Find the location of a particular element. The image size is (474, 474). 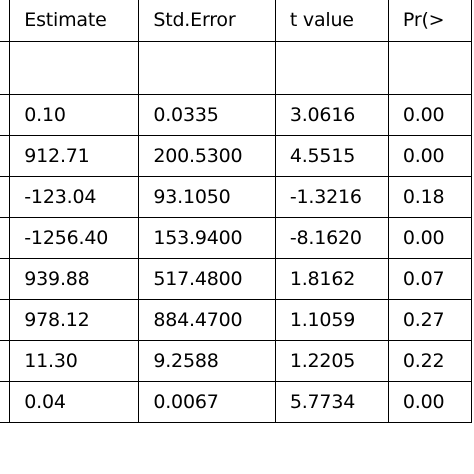

table-cell-p-value: 0.07 is located at coordinates (430, 279).